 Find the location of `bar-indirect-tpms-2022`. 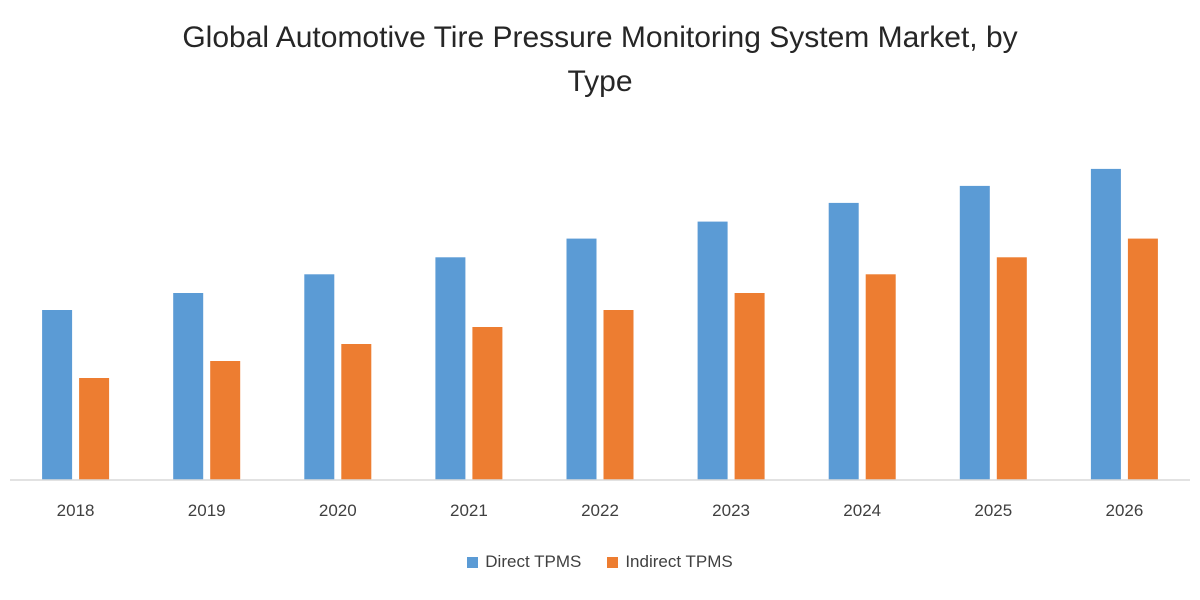

bar-indirect-tpms-2022 is located at coordinates (618, 395).